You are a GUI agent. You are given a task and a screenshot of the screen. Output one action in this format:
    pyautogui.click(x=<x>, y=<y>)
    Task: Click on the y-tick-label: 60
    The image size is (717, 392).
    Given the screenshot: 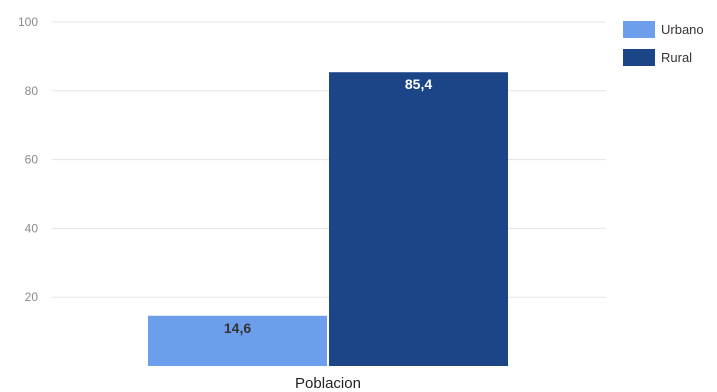 What is the action you would take?
    pyautogui.click(x=32, y=160)
    